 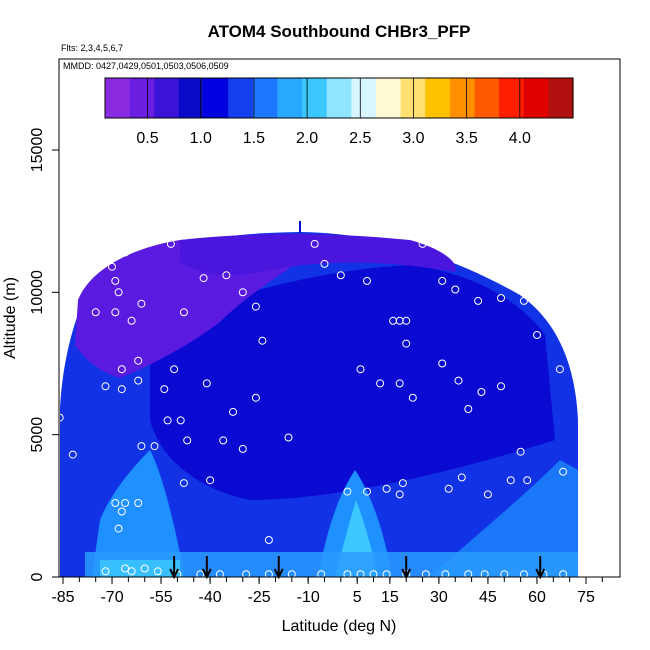 I want to click on field-surface-cyan-left, so click(x=140, y=568).